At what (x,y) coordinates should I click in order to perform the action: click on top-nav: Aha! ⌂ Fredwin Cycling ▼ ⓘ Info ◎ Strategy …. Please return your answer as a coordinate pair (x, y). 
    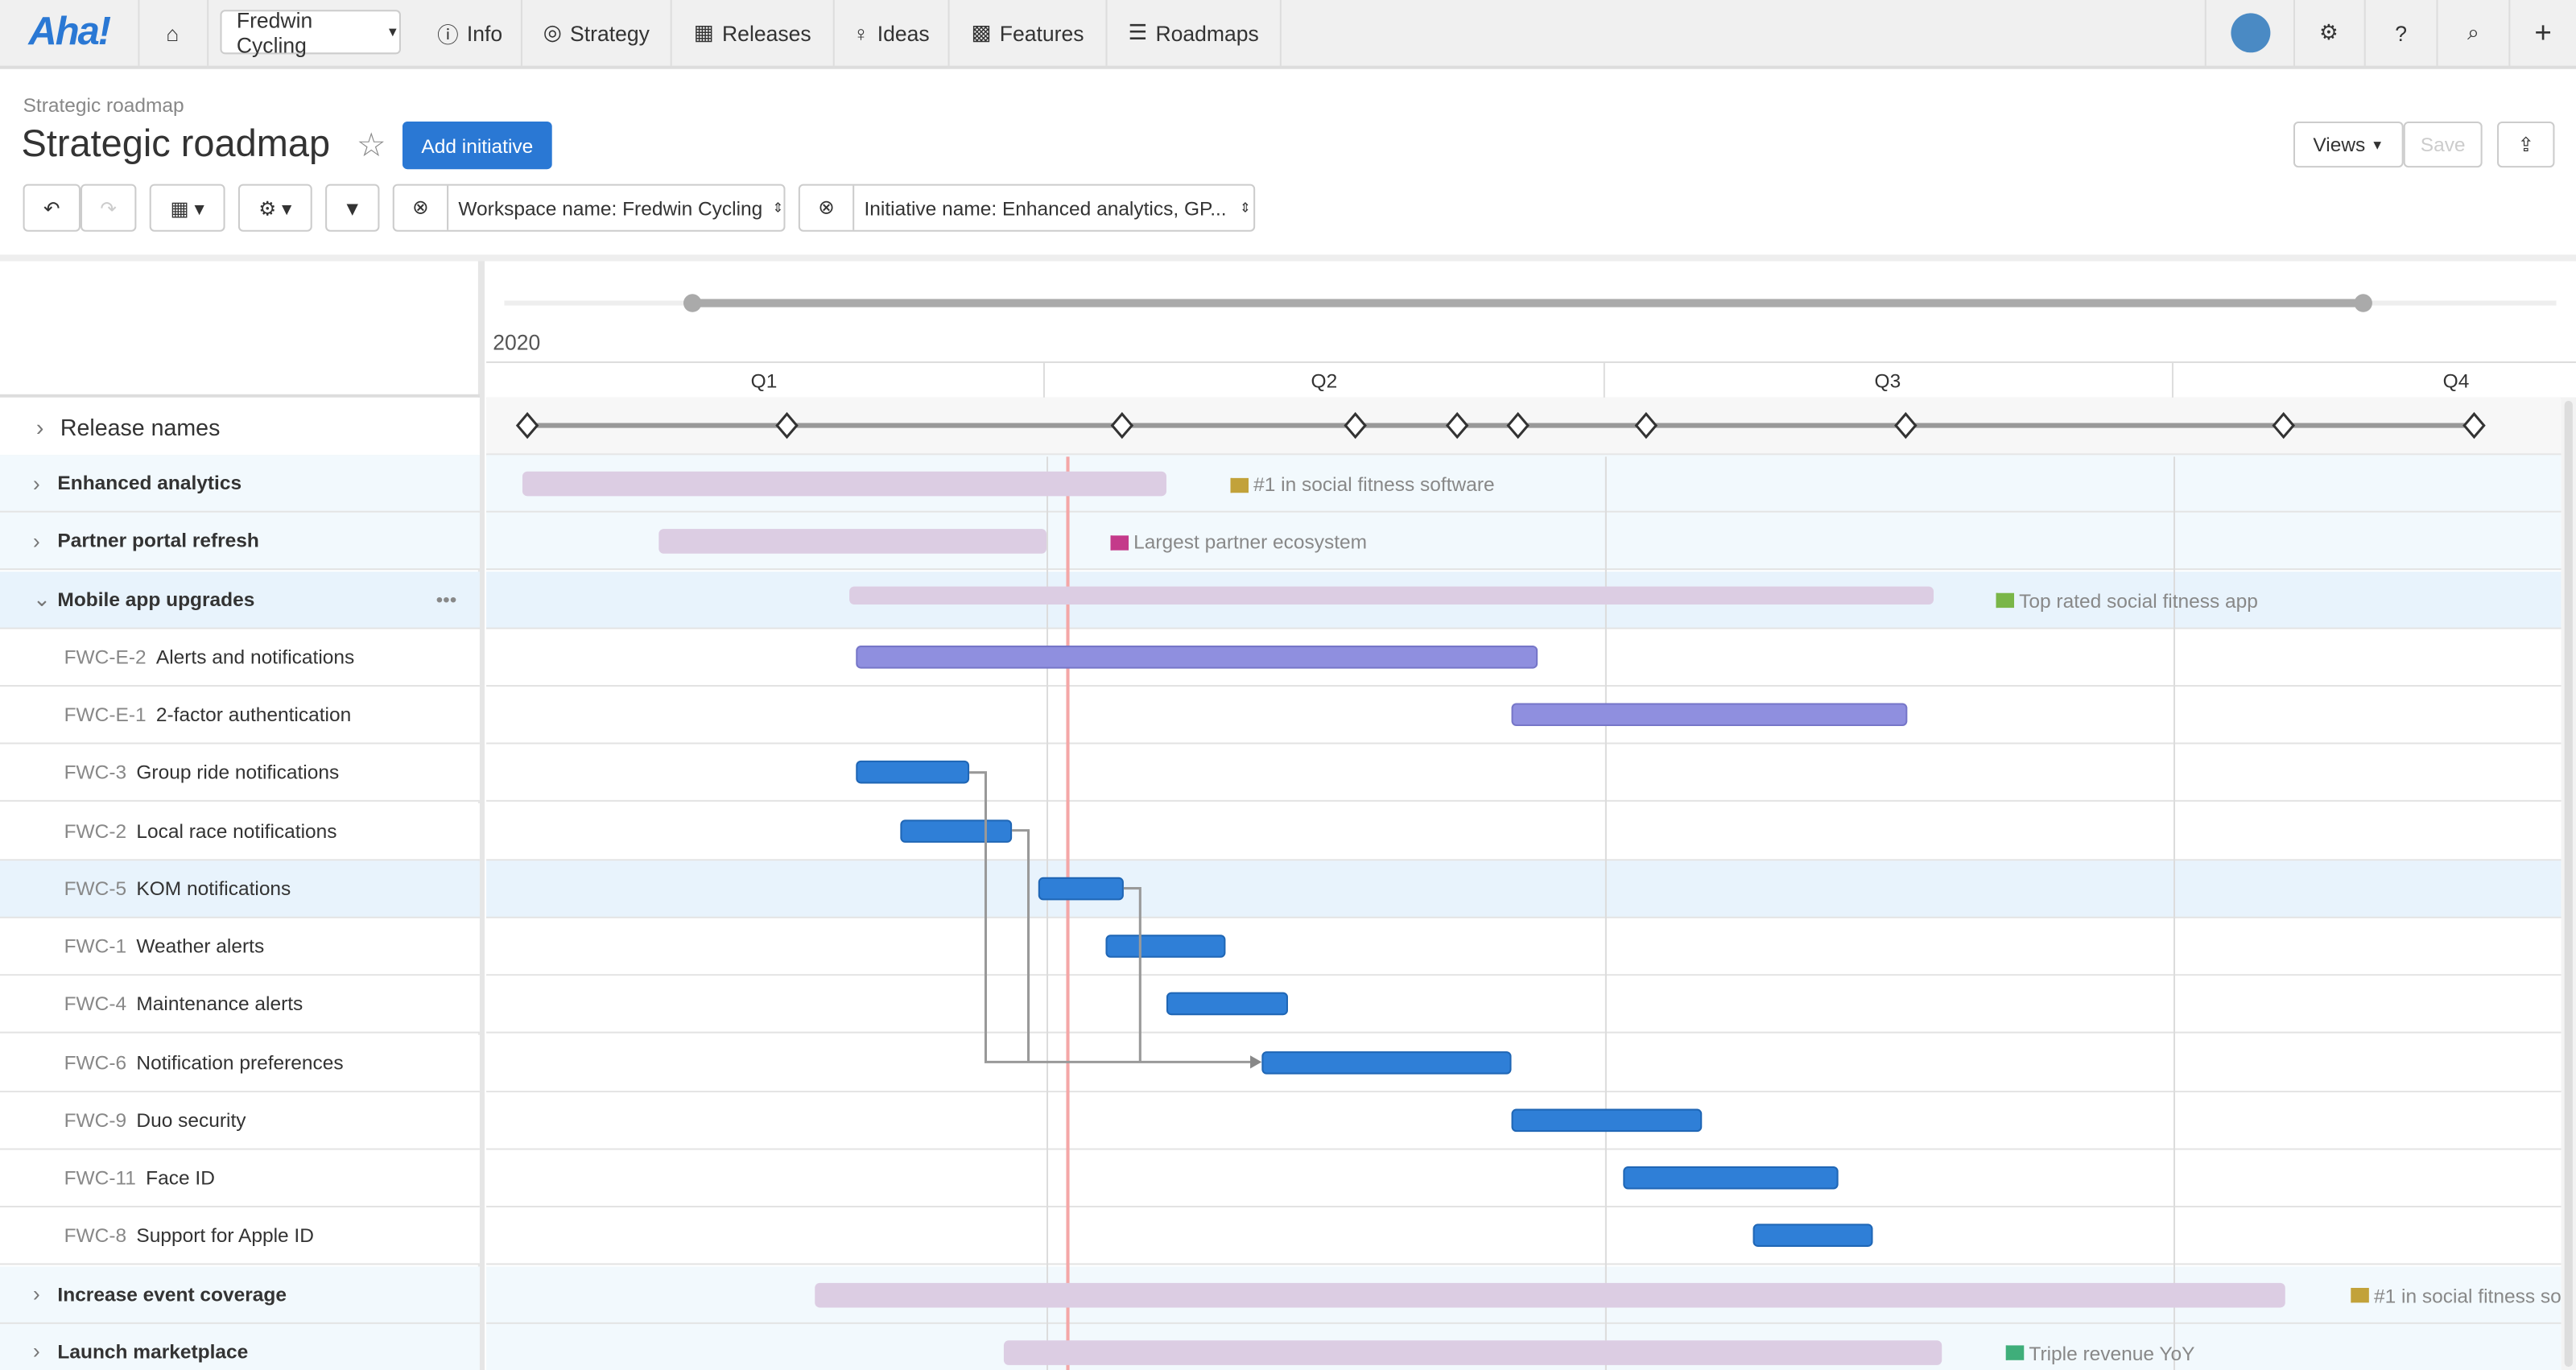
    Looking at the image, I should click on (1288, 34).